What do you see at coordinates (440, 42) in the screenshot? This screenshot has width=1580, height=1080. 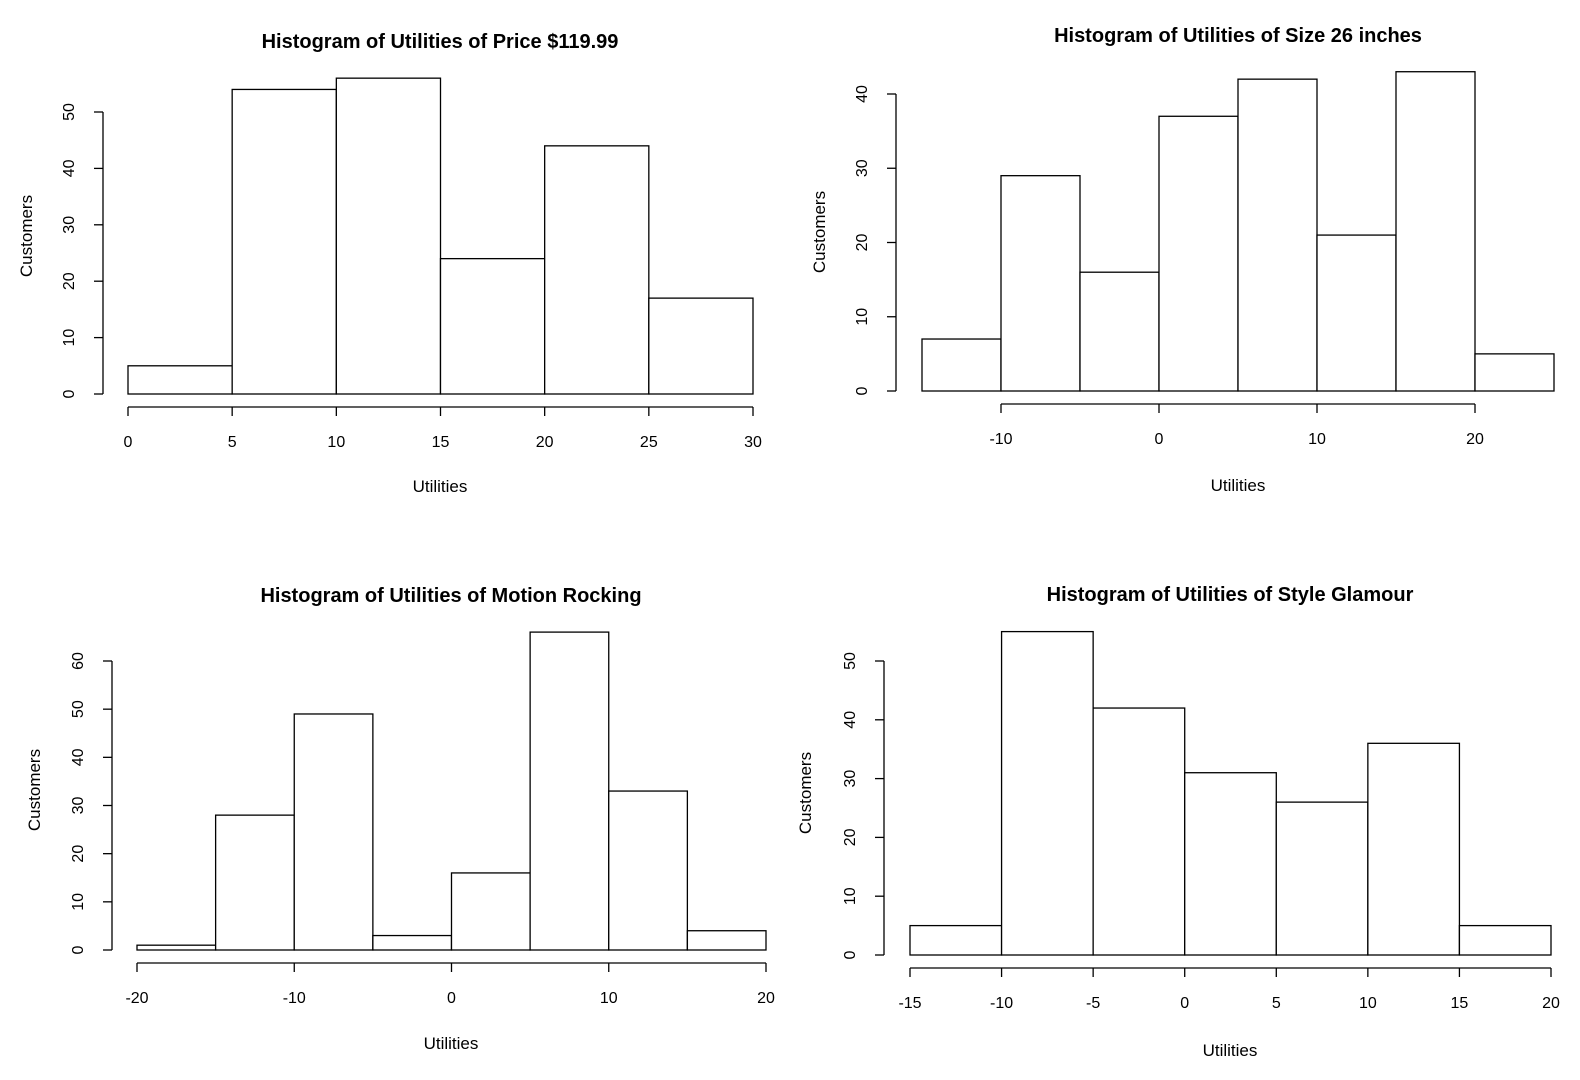 I see `chart-title: Histogram of Utilities of Price $119.99` at bounding box center [440, 42].